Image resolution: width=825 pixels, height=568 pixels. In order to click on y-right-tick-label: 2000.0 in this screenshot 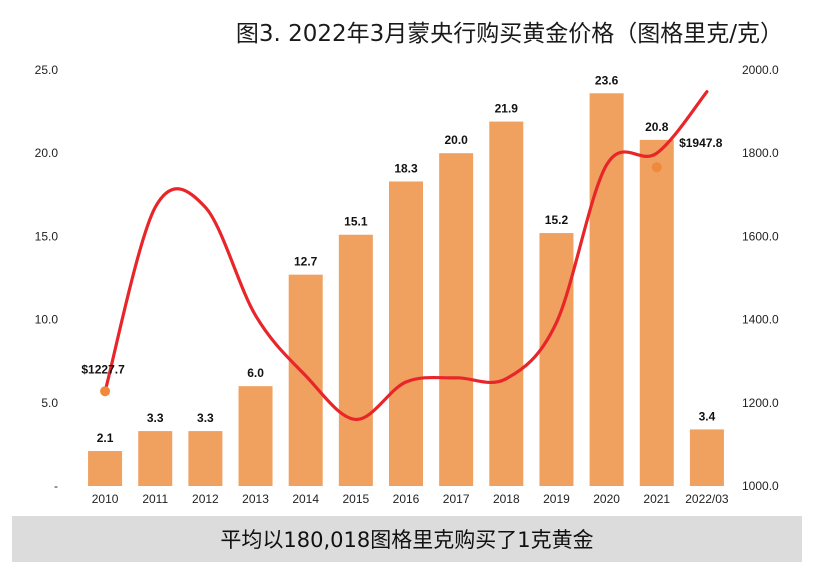, I will do `click(760, 70)`.